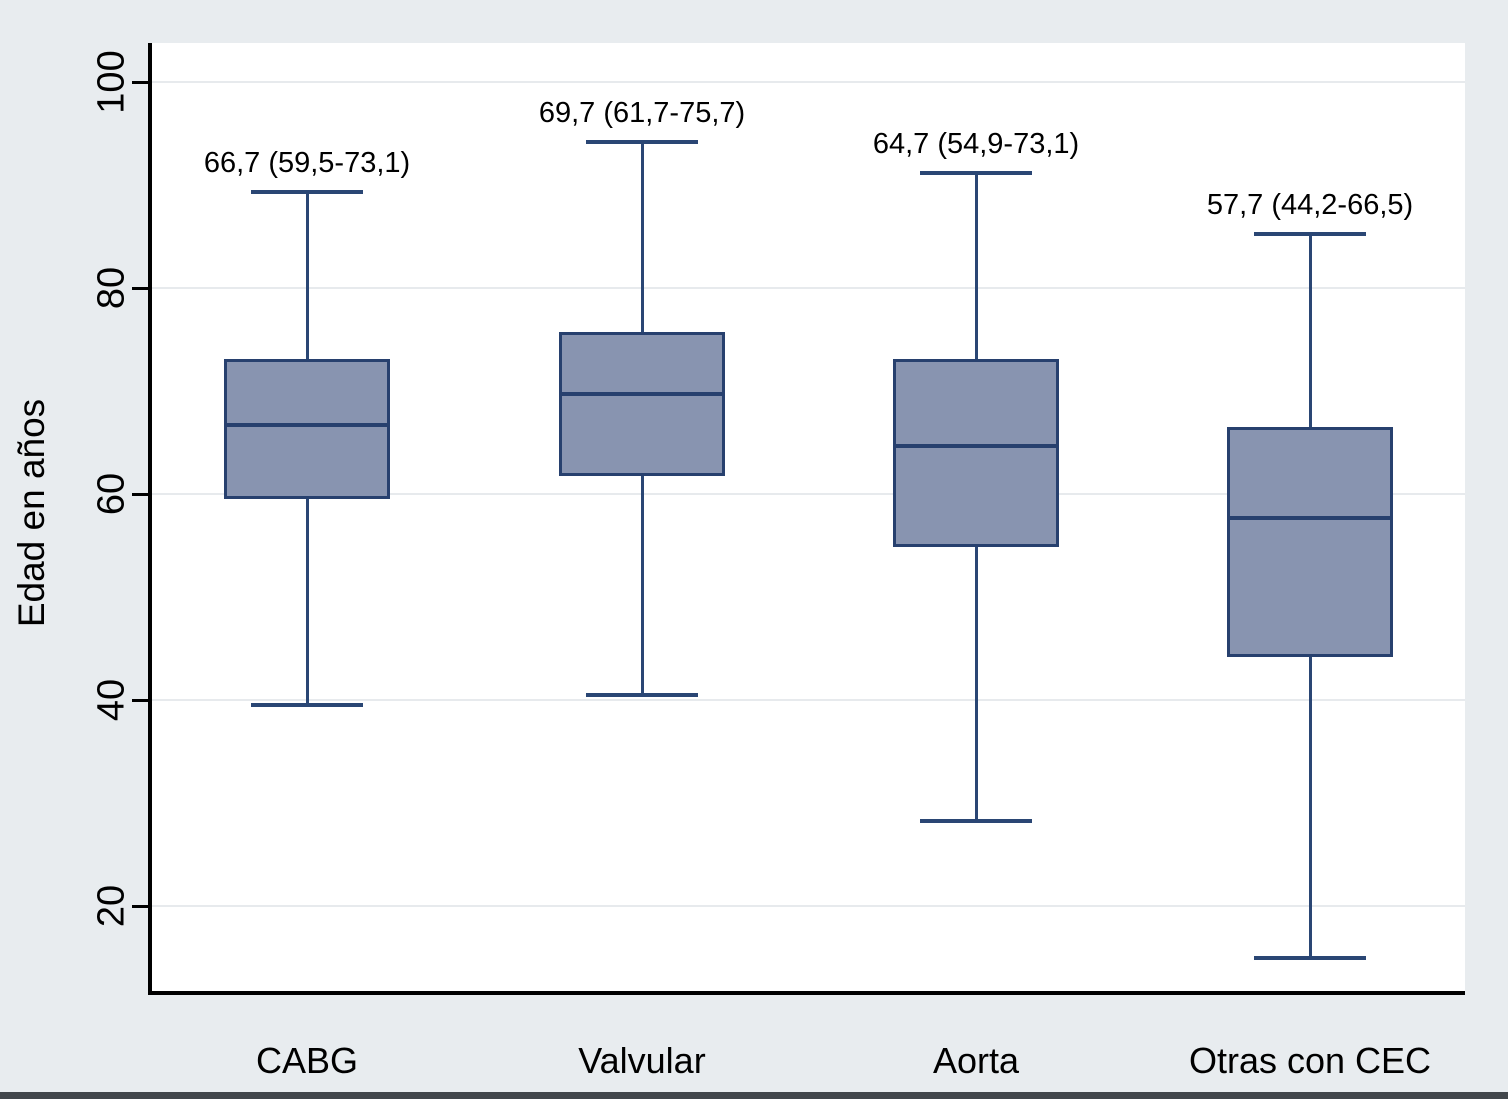  What do you see at coordinates (111, 906) in the screenshot?
I see `y-tick-label: 20` at bounding box center [111, 906].